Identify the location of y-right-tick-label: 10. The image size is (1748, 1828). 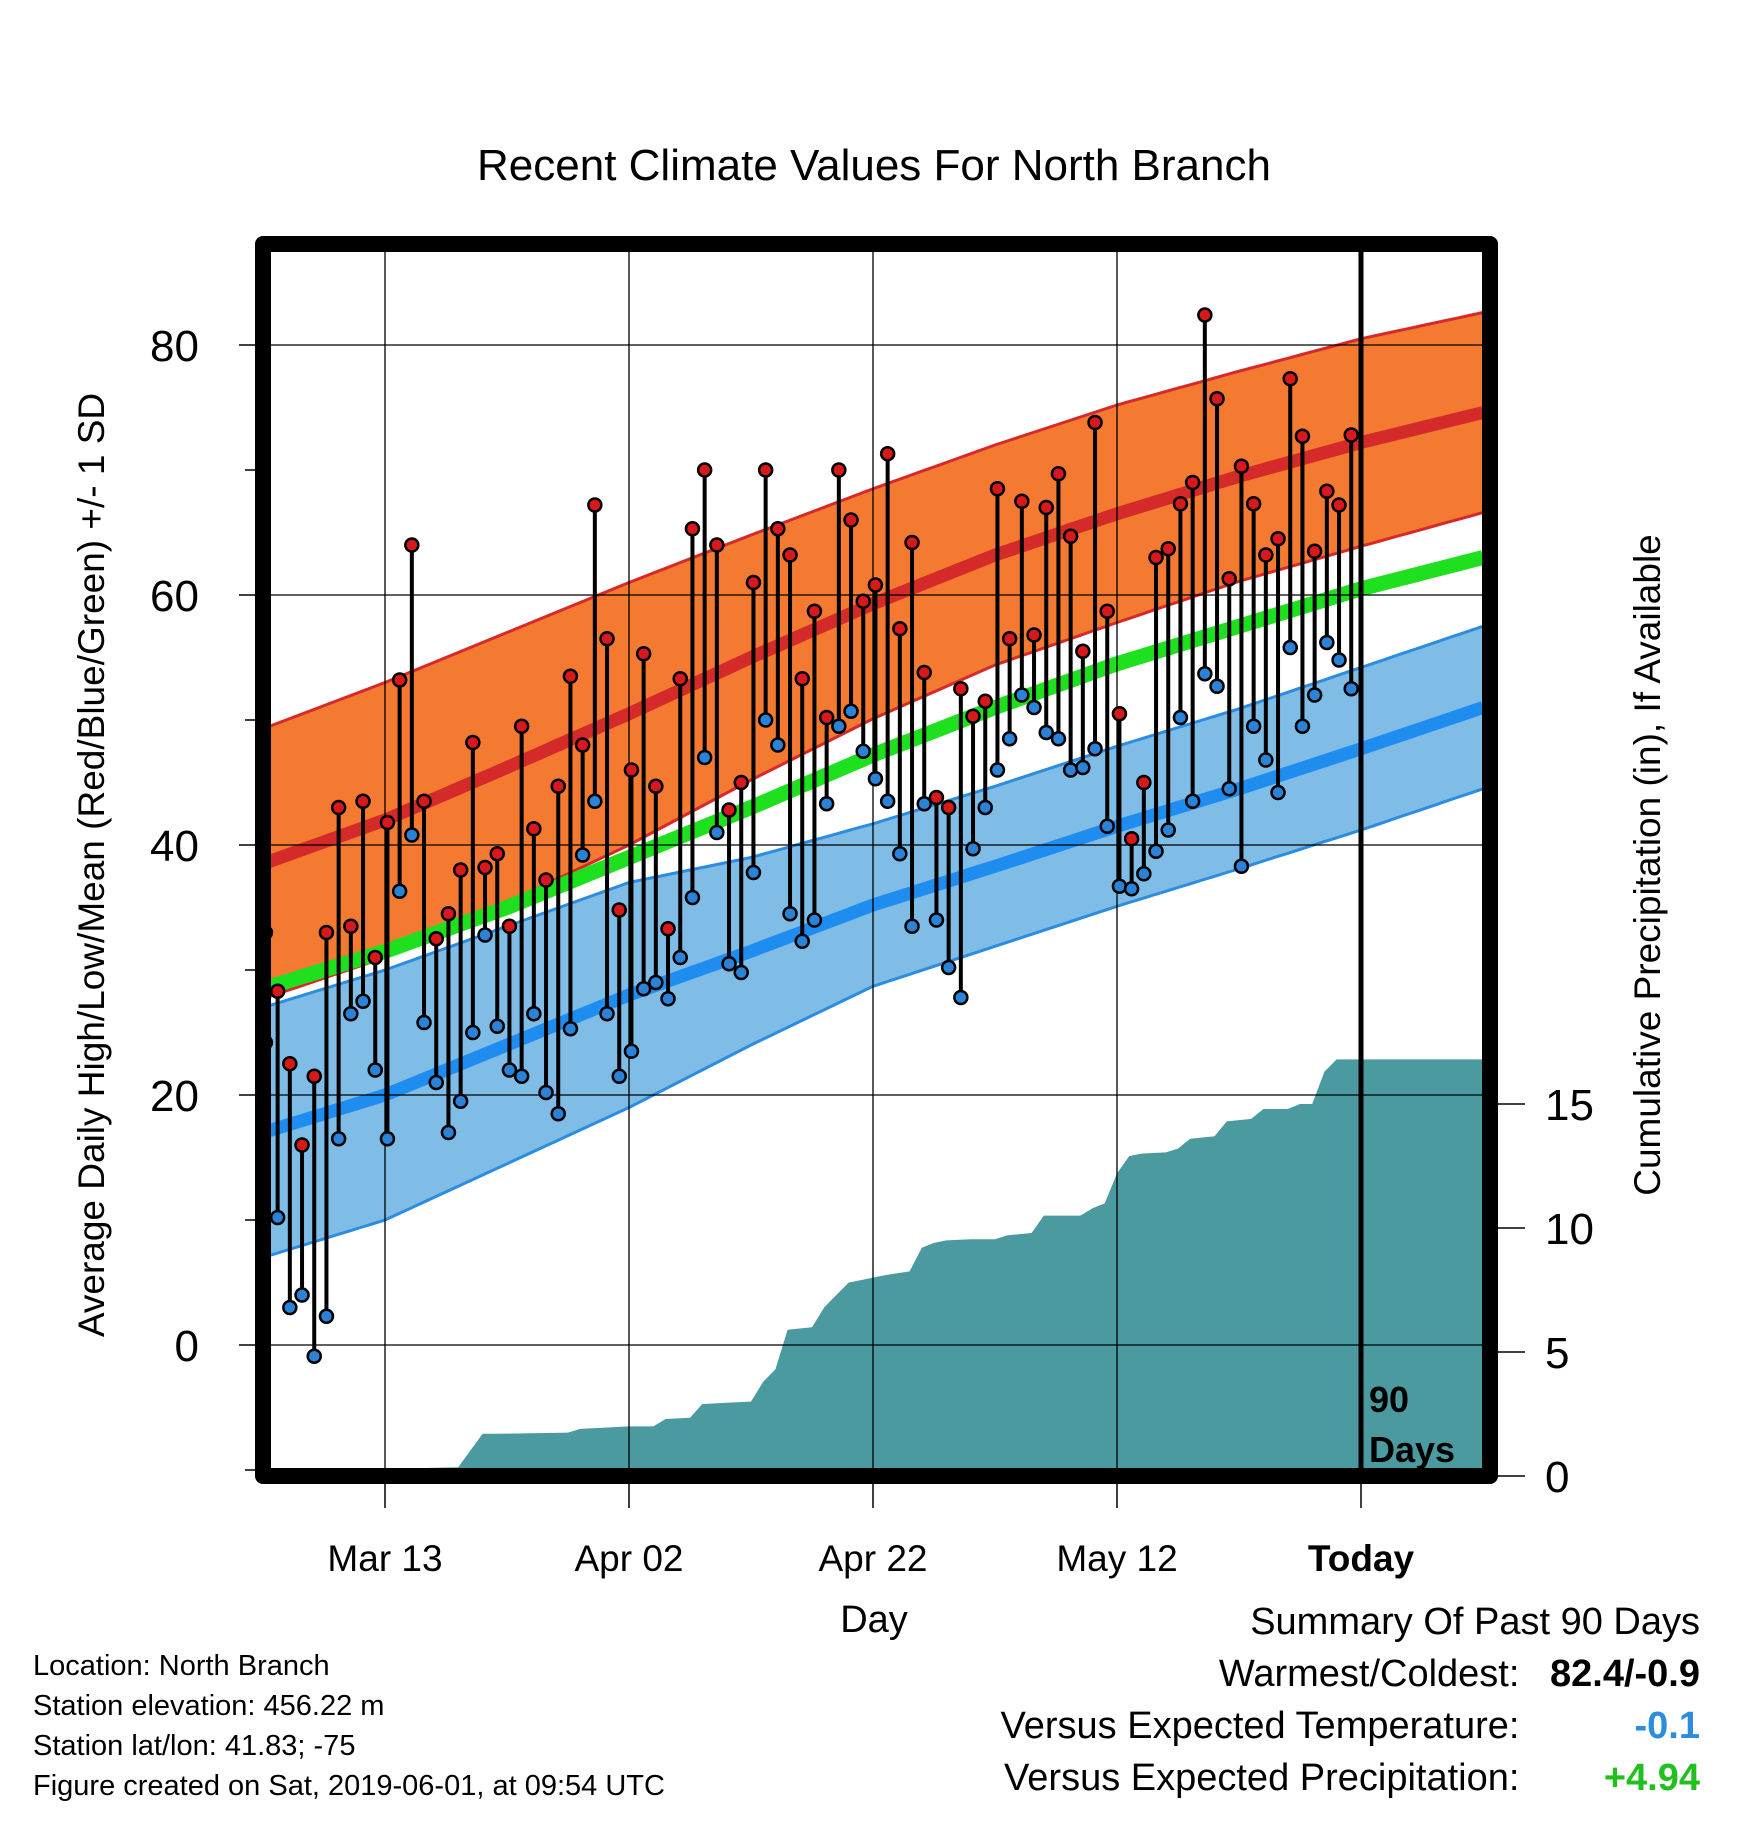
(1569, 1229).